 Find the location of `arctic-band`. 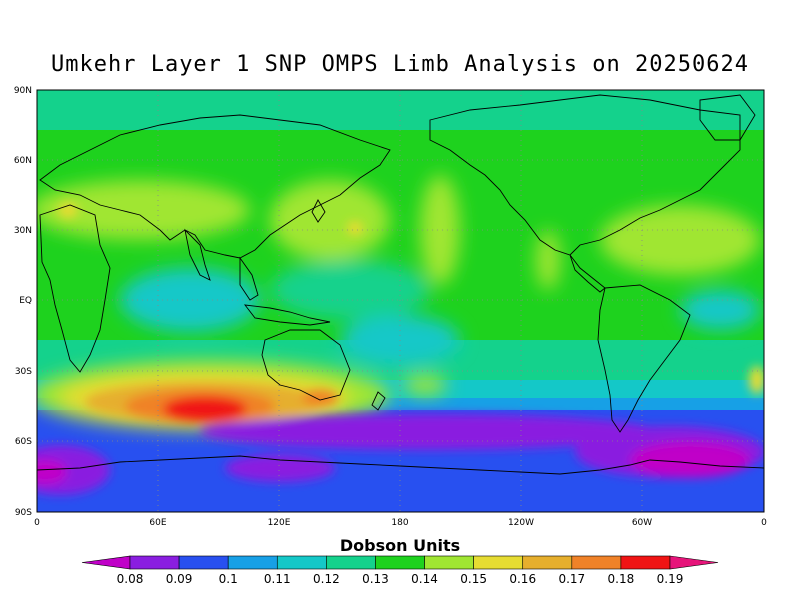

arctic-band is located at coordinates (400, 110).